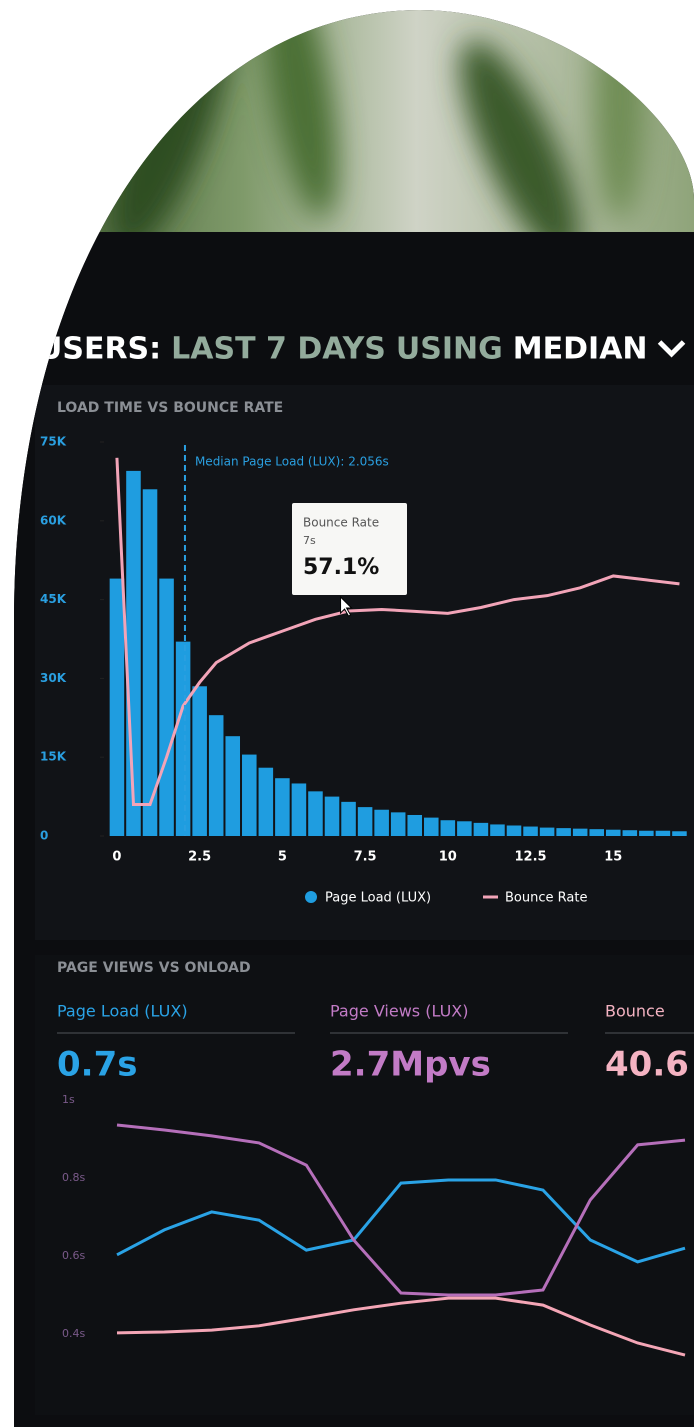  I want to click on legend-label: Bounce Rate, so click(546, 898).